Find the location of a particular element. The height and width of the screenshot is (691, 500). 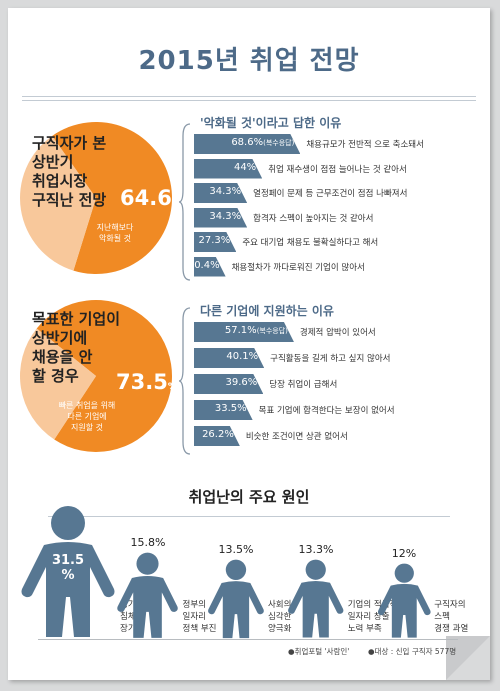

bar-row: 68.6%(복수응답) 채용규모가 전반적 으로 축소돼서 is located at coordinates (347, 144).